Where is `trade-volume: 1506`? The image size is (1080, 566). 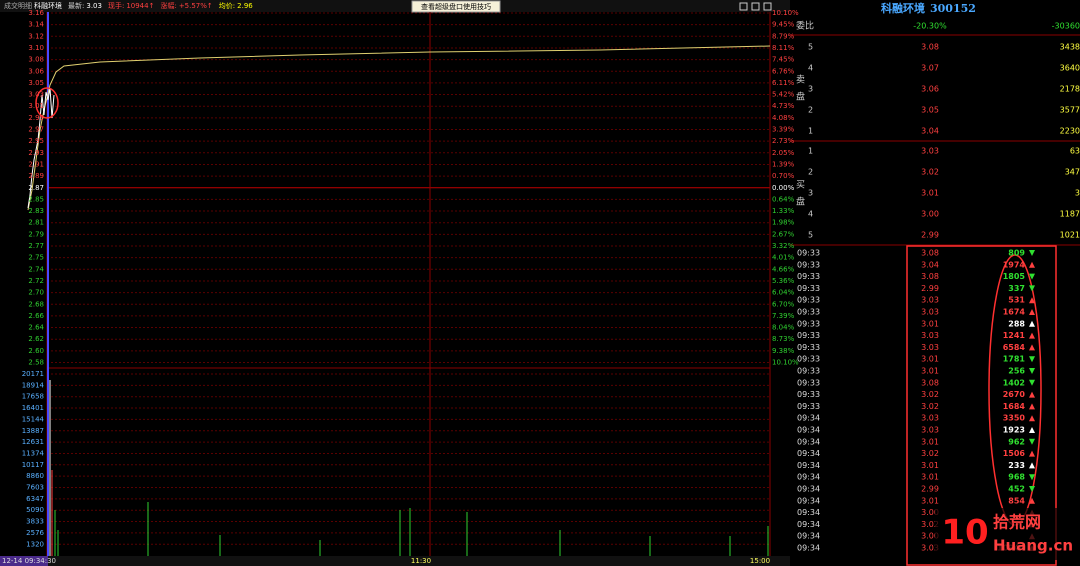
trade-volume: 1506 is located at coordinates (1014, 453).